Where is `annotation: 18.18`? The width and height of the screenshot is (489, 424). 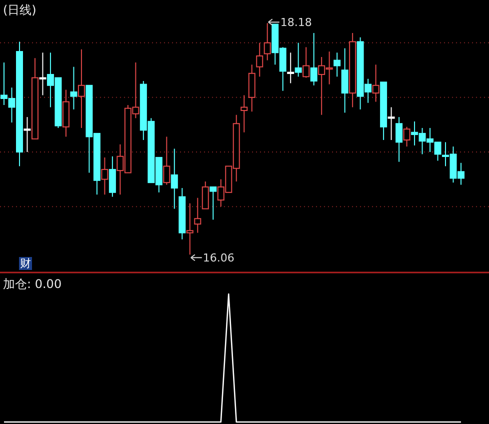 annotation: 18.18 is located at coordinates (296, 23).